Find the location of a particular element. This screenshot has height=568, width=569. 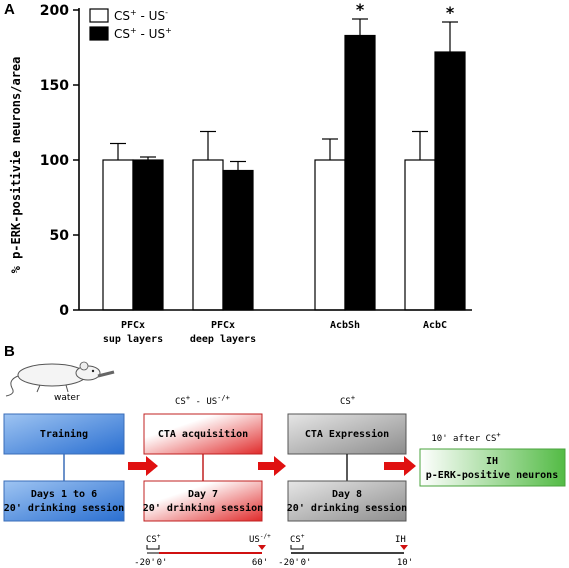

legend-label-2: CS+ - US+ is located at coordinates (143, 33).